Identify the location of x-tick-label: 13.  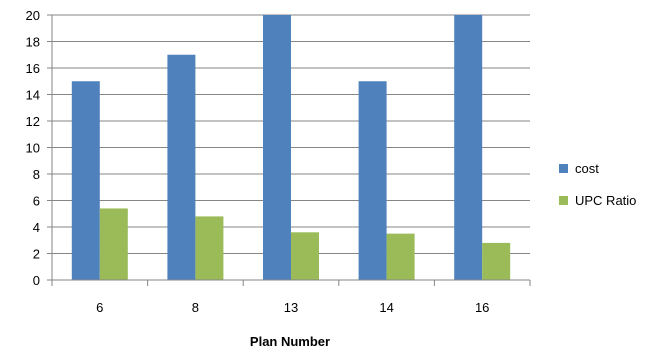
(291, 307).